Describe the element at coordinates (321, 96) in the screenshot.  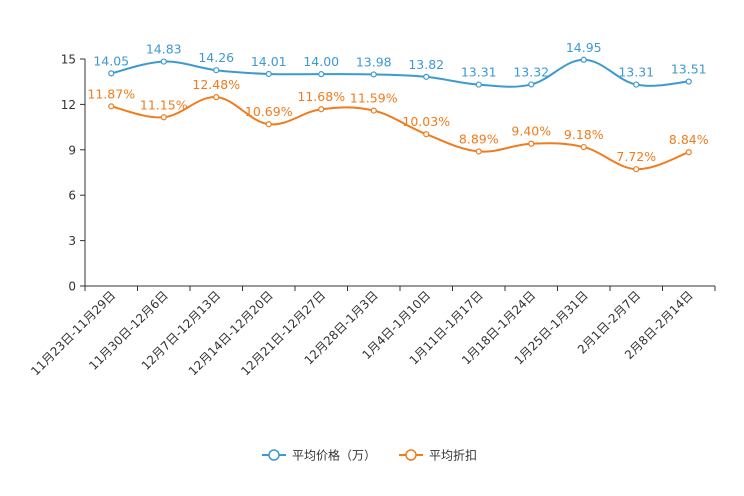
I see `data-label: 11.68%` at that location.